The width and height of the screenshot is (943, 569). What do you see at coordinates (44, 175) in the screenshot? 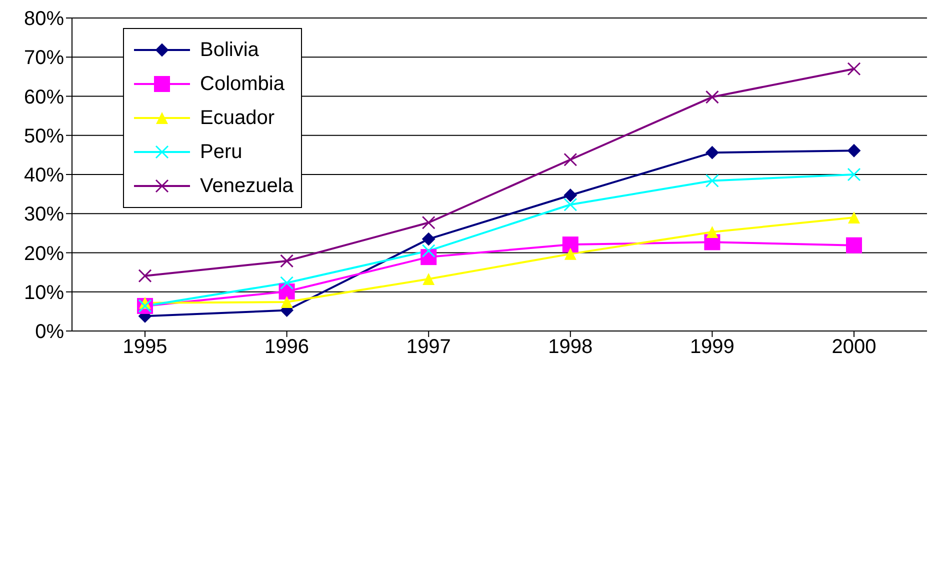
I see `y-tick-label: 40%` at bounding box center [44, 175].